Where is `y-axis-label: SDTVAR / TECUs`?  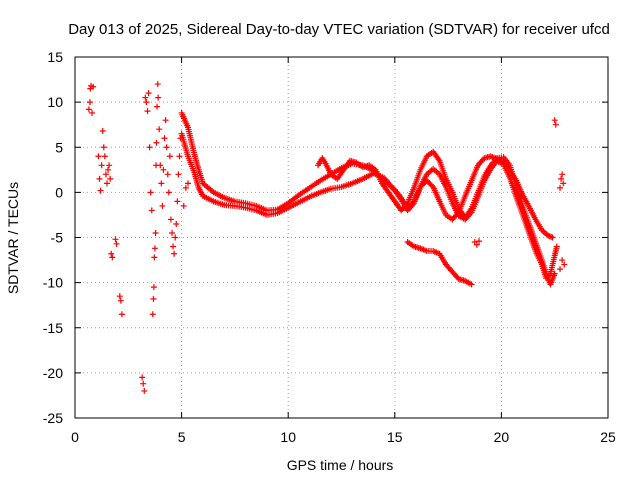
y-axis-label: SDTVAR / TECUs is located at coordinates (13, 238).